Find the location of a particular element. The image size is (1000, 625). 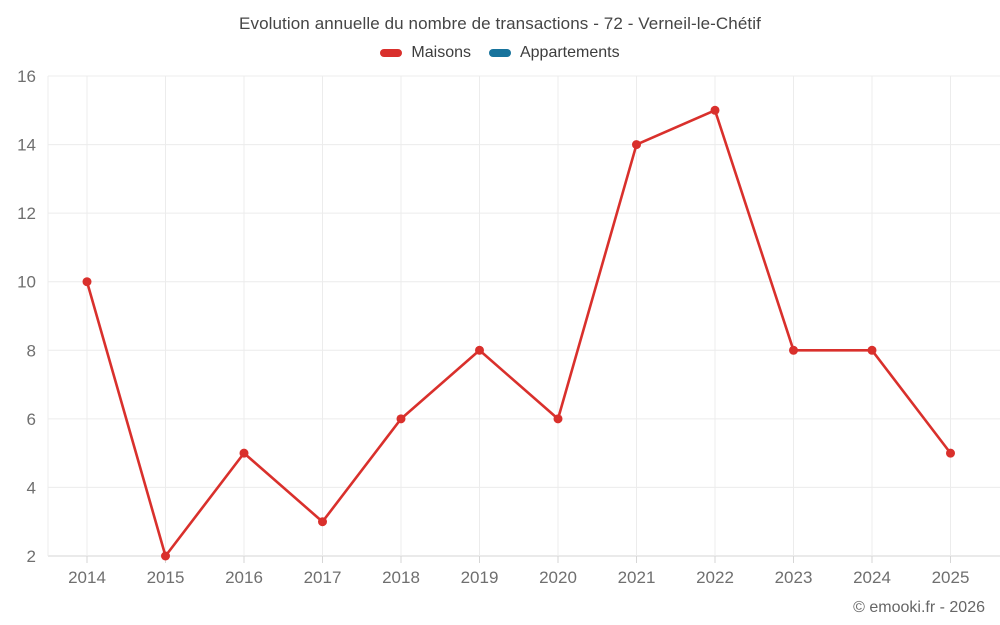

data-point-maisons-2018 is located at coordinates (401, 419).